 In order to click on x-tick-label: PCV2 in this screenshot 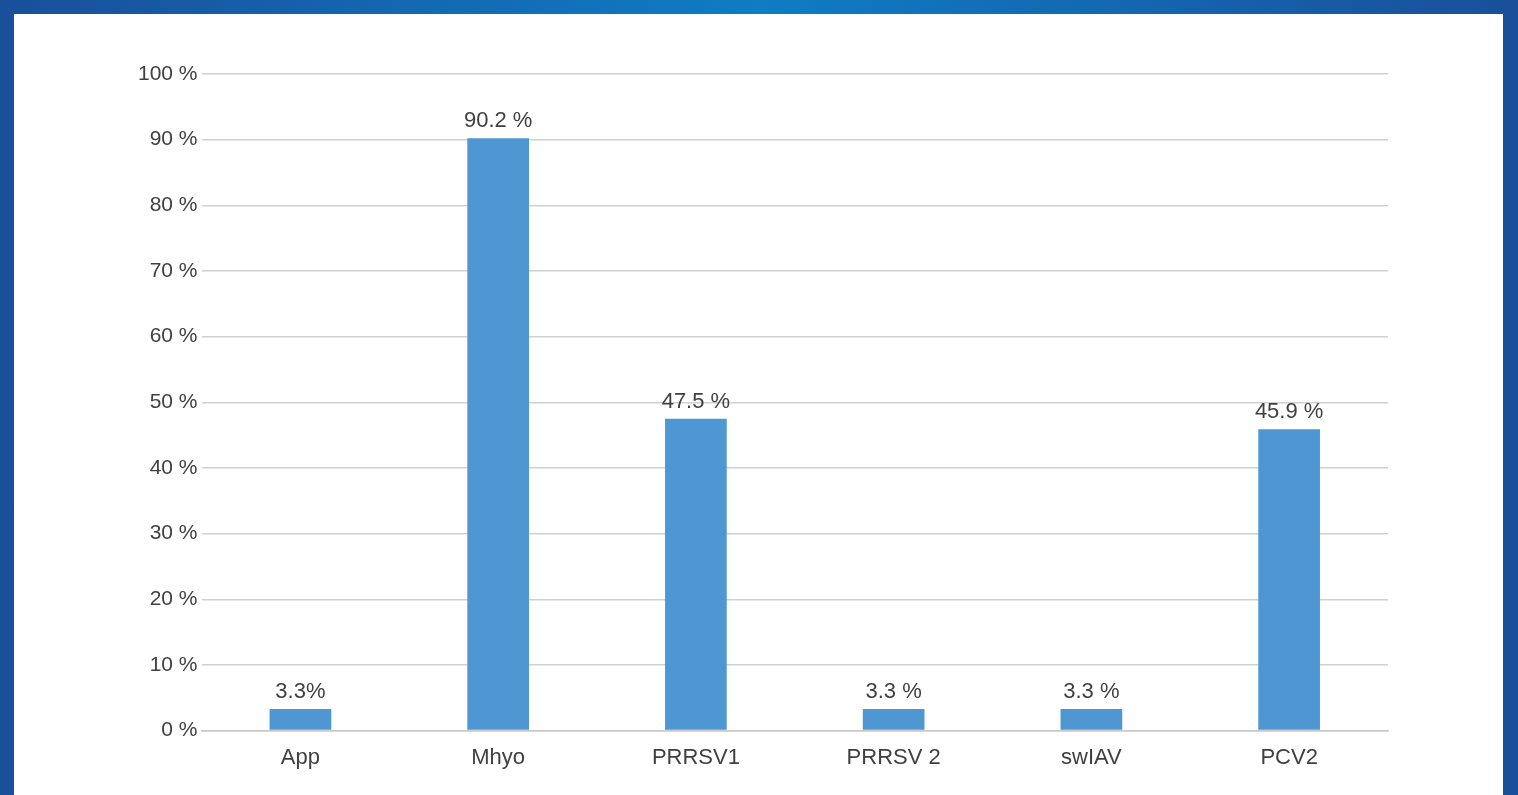, I will do `click(1289, 756)`.